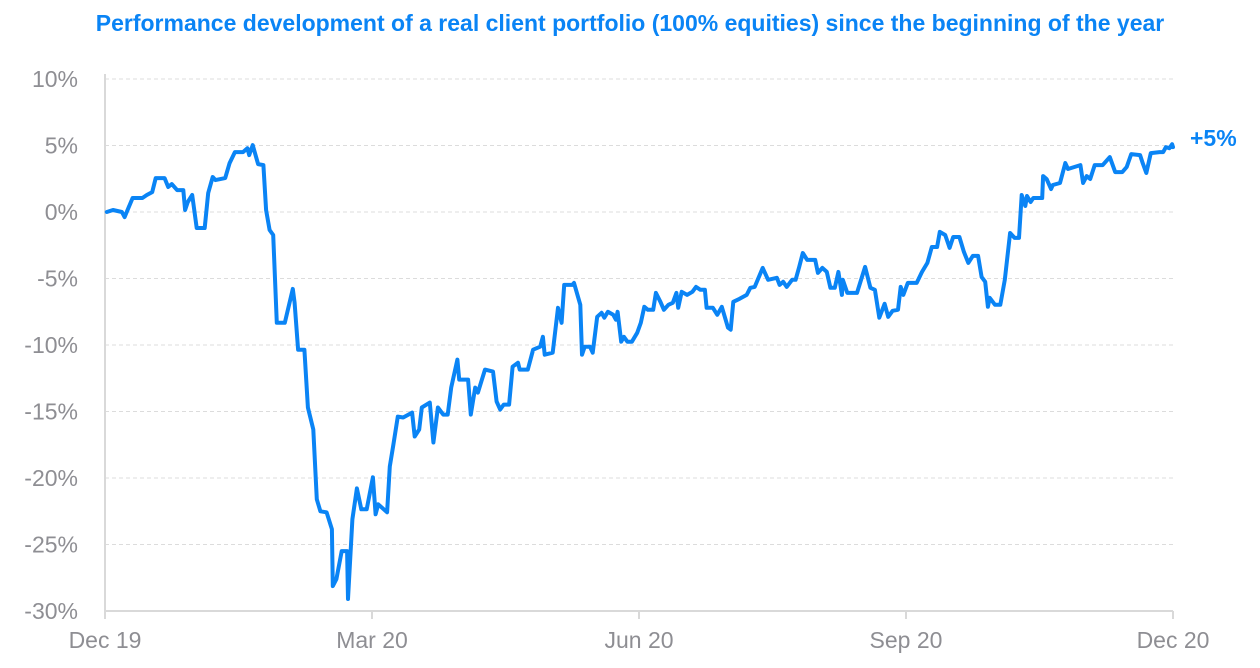  Describe the element at coordinates (51, 545) in the screenshot. I see `y-tick-label: -25%` at that location.